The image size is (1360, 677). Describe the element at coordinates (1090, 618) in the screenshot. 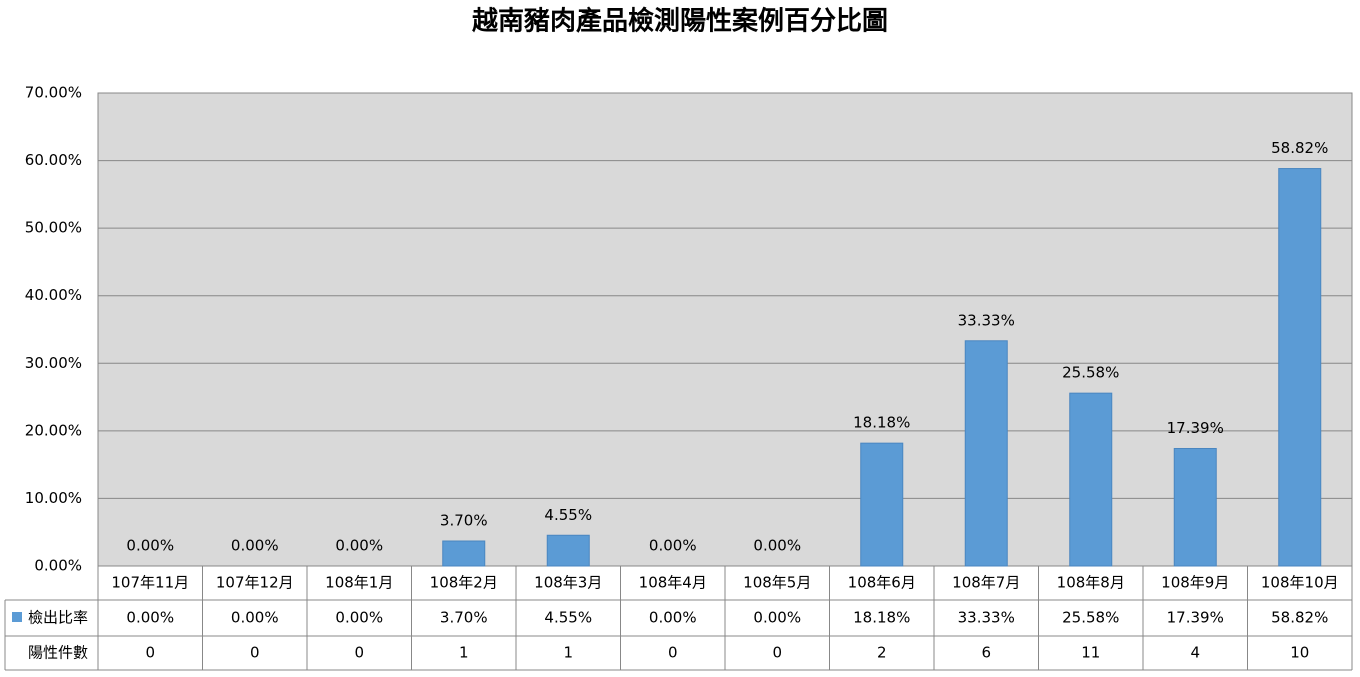

I see `table-cell: 25.58%` at that location.